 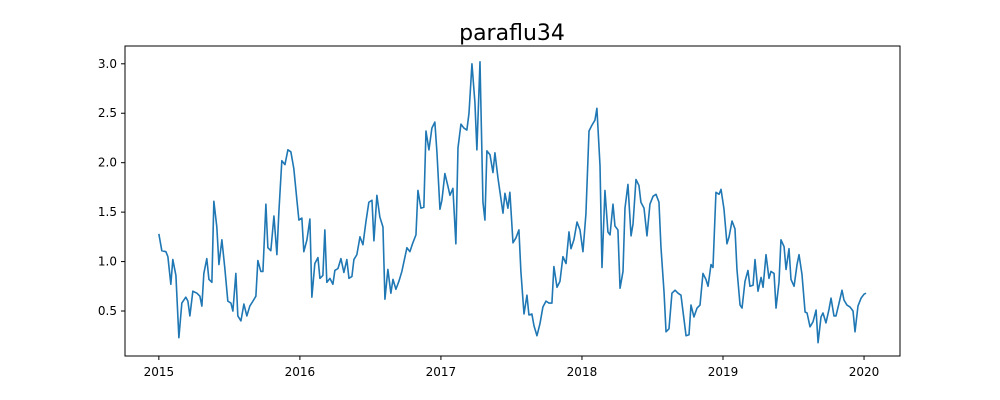 I want to click on x-tick-label: 2018, so click(x=582, y=372).